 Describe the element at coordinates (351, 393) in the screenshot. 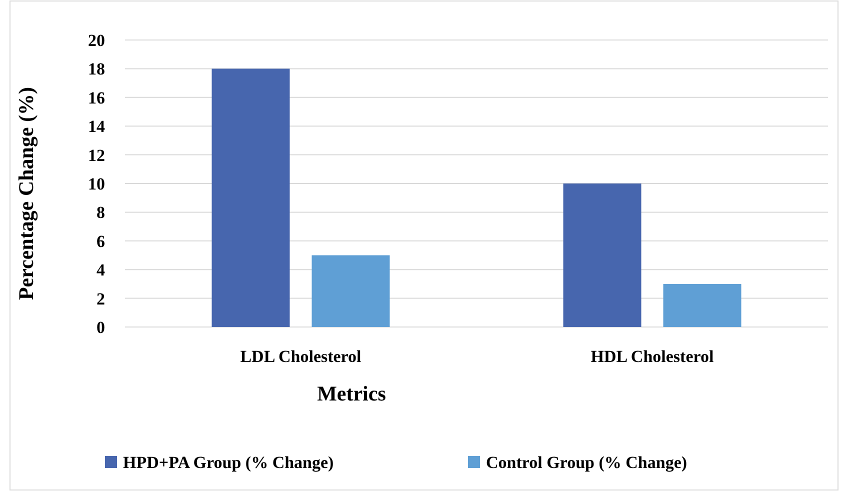

I see `x-axis-title: Metrics` at that location.